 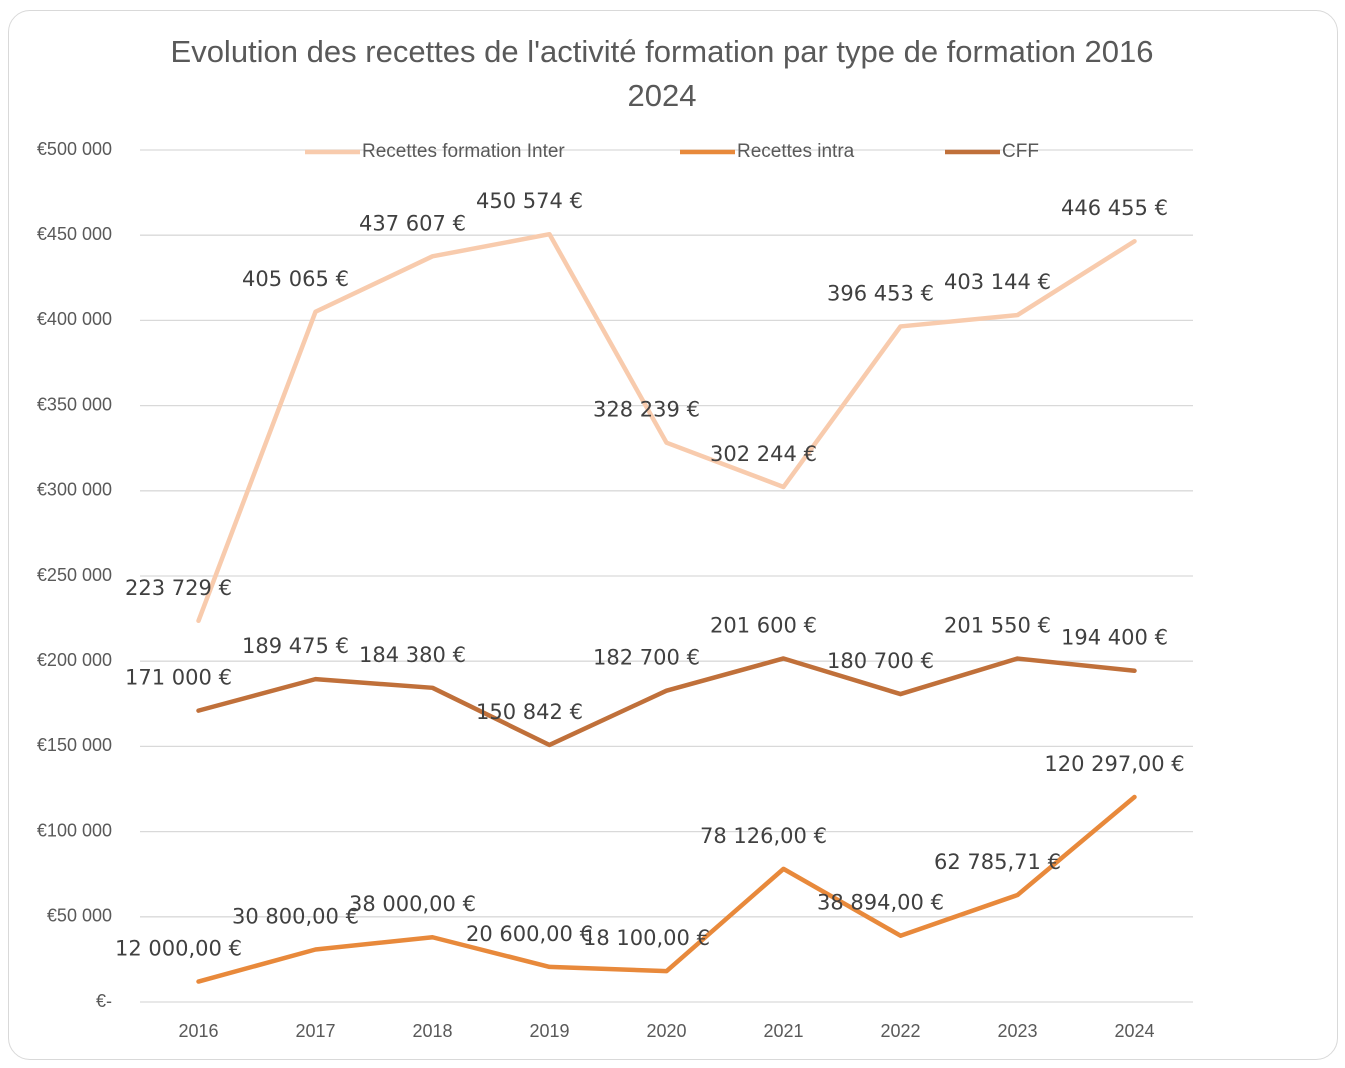 What do you see at coordinates (763, 454) in the screenshot?
I see `data-label: 302 244 €` at bounding box center [763, 454].